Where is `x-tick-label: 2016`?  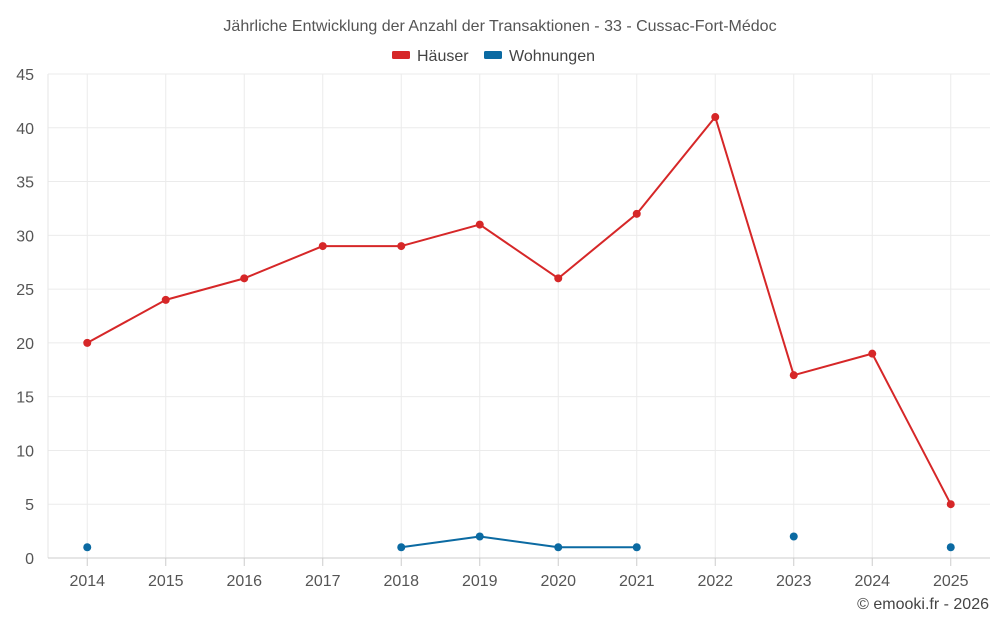 x-tick-label: 2016 is located at coordinates (244, 581).